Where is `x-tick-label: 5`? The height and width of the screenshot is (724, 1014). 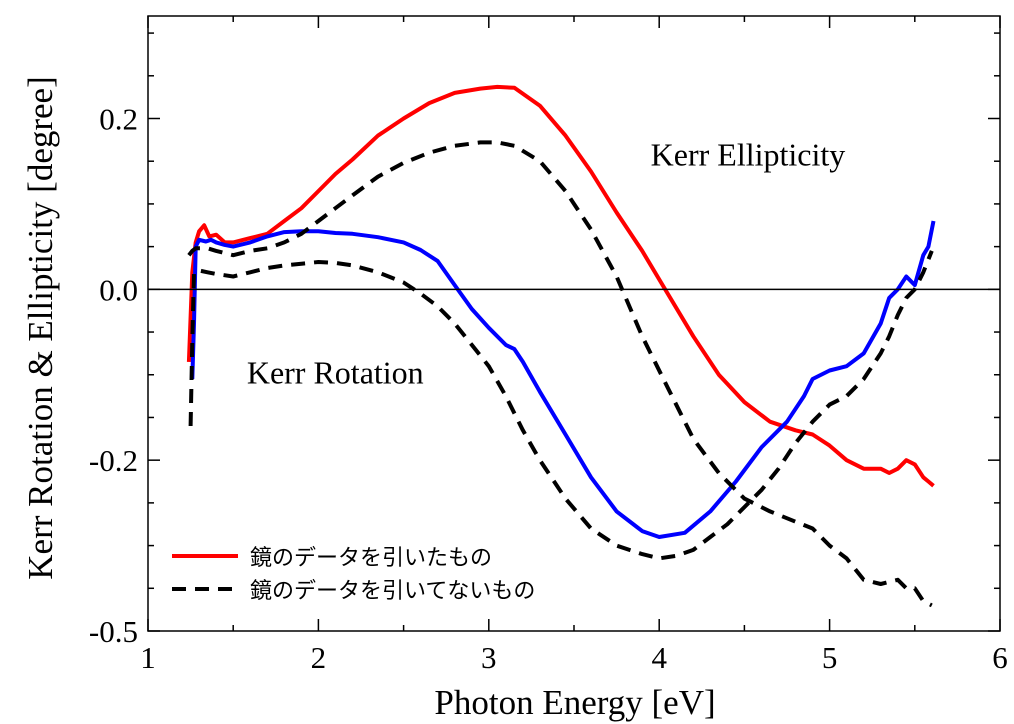 x-tick-label: 5 is located at coordinates (830, 657).